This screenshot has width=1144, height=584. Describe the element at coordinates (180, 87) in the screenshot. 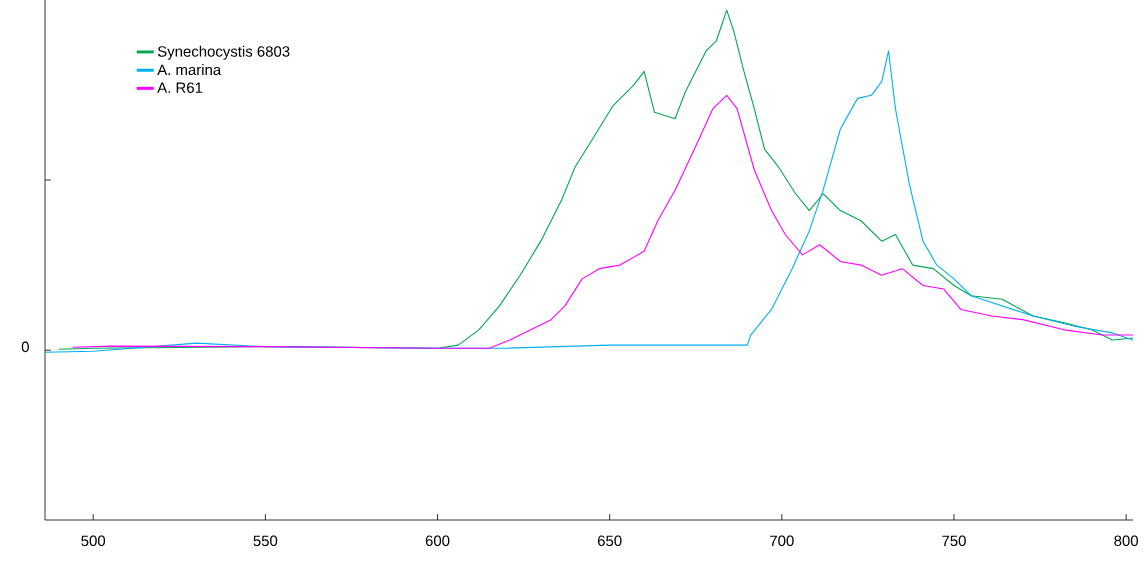

I see `legend-label: A. R61` at that location.